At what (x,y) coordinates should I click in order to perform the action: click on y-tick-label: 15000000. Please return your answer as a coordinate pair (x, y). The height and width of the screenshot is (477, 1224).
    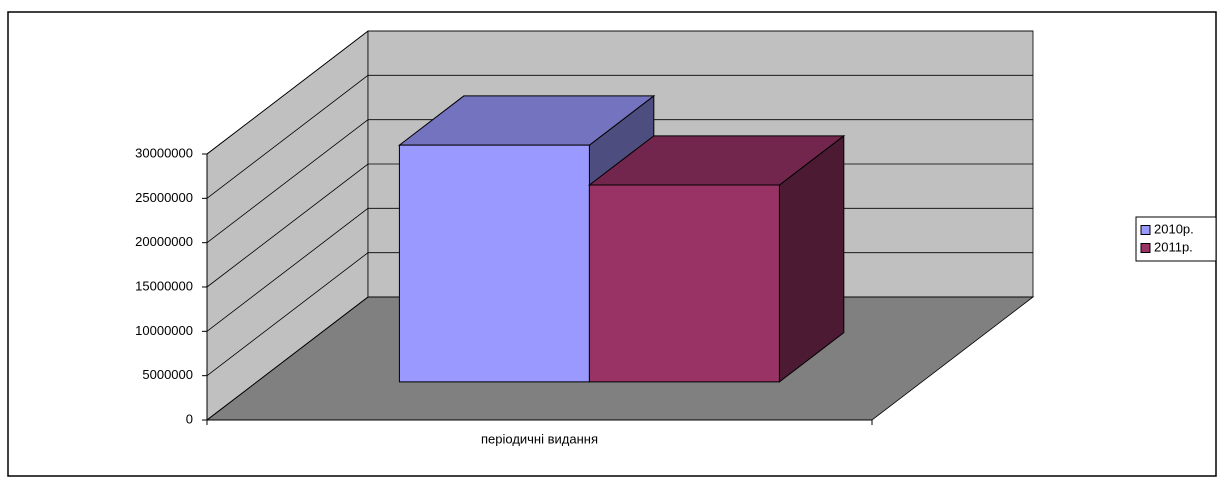
    Looking at the image, I should click on (164, 285).